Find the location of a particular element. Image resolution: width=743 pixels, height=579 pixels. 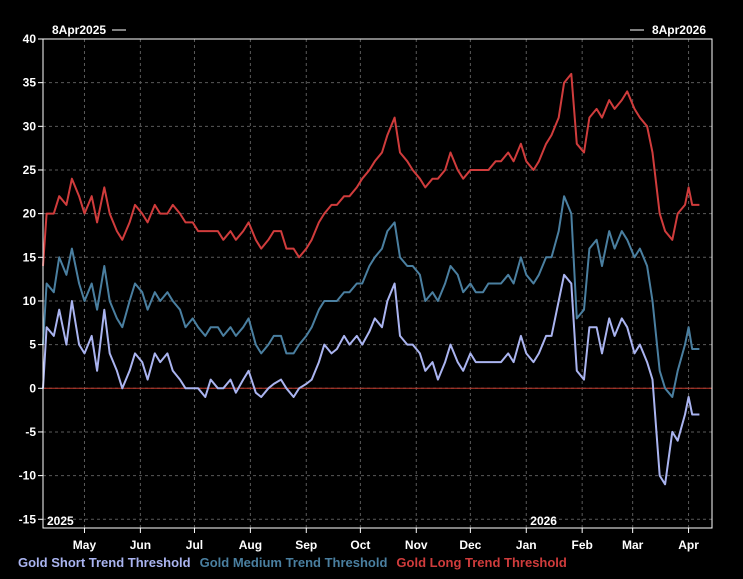

x-tick-label: Jun is located at coordinates (140, 545).